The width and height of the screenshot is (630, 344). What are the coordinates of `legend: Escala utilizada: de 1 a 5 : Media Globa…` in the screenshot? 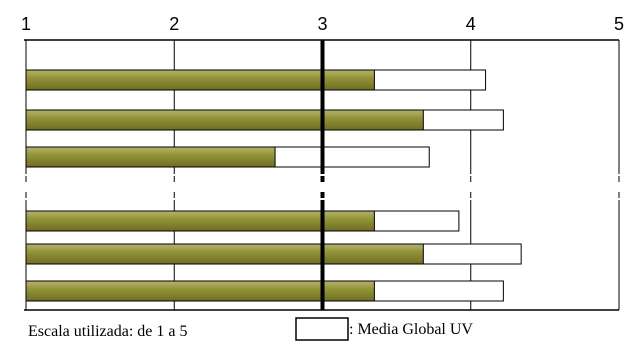 It's located at (250, 329).